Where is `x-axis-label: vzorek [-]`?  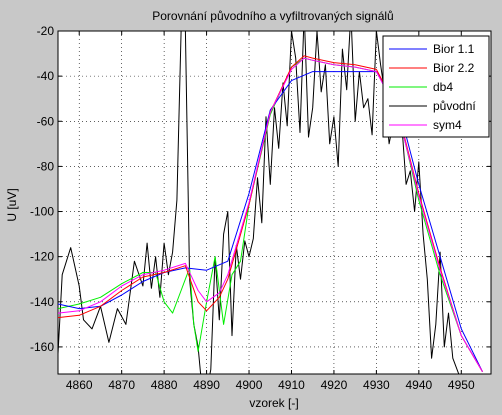 x-axis-label: vzorek [-] is located at coordinates (273, 403).